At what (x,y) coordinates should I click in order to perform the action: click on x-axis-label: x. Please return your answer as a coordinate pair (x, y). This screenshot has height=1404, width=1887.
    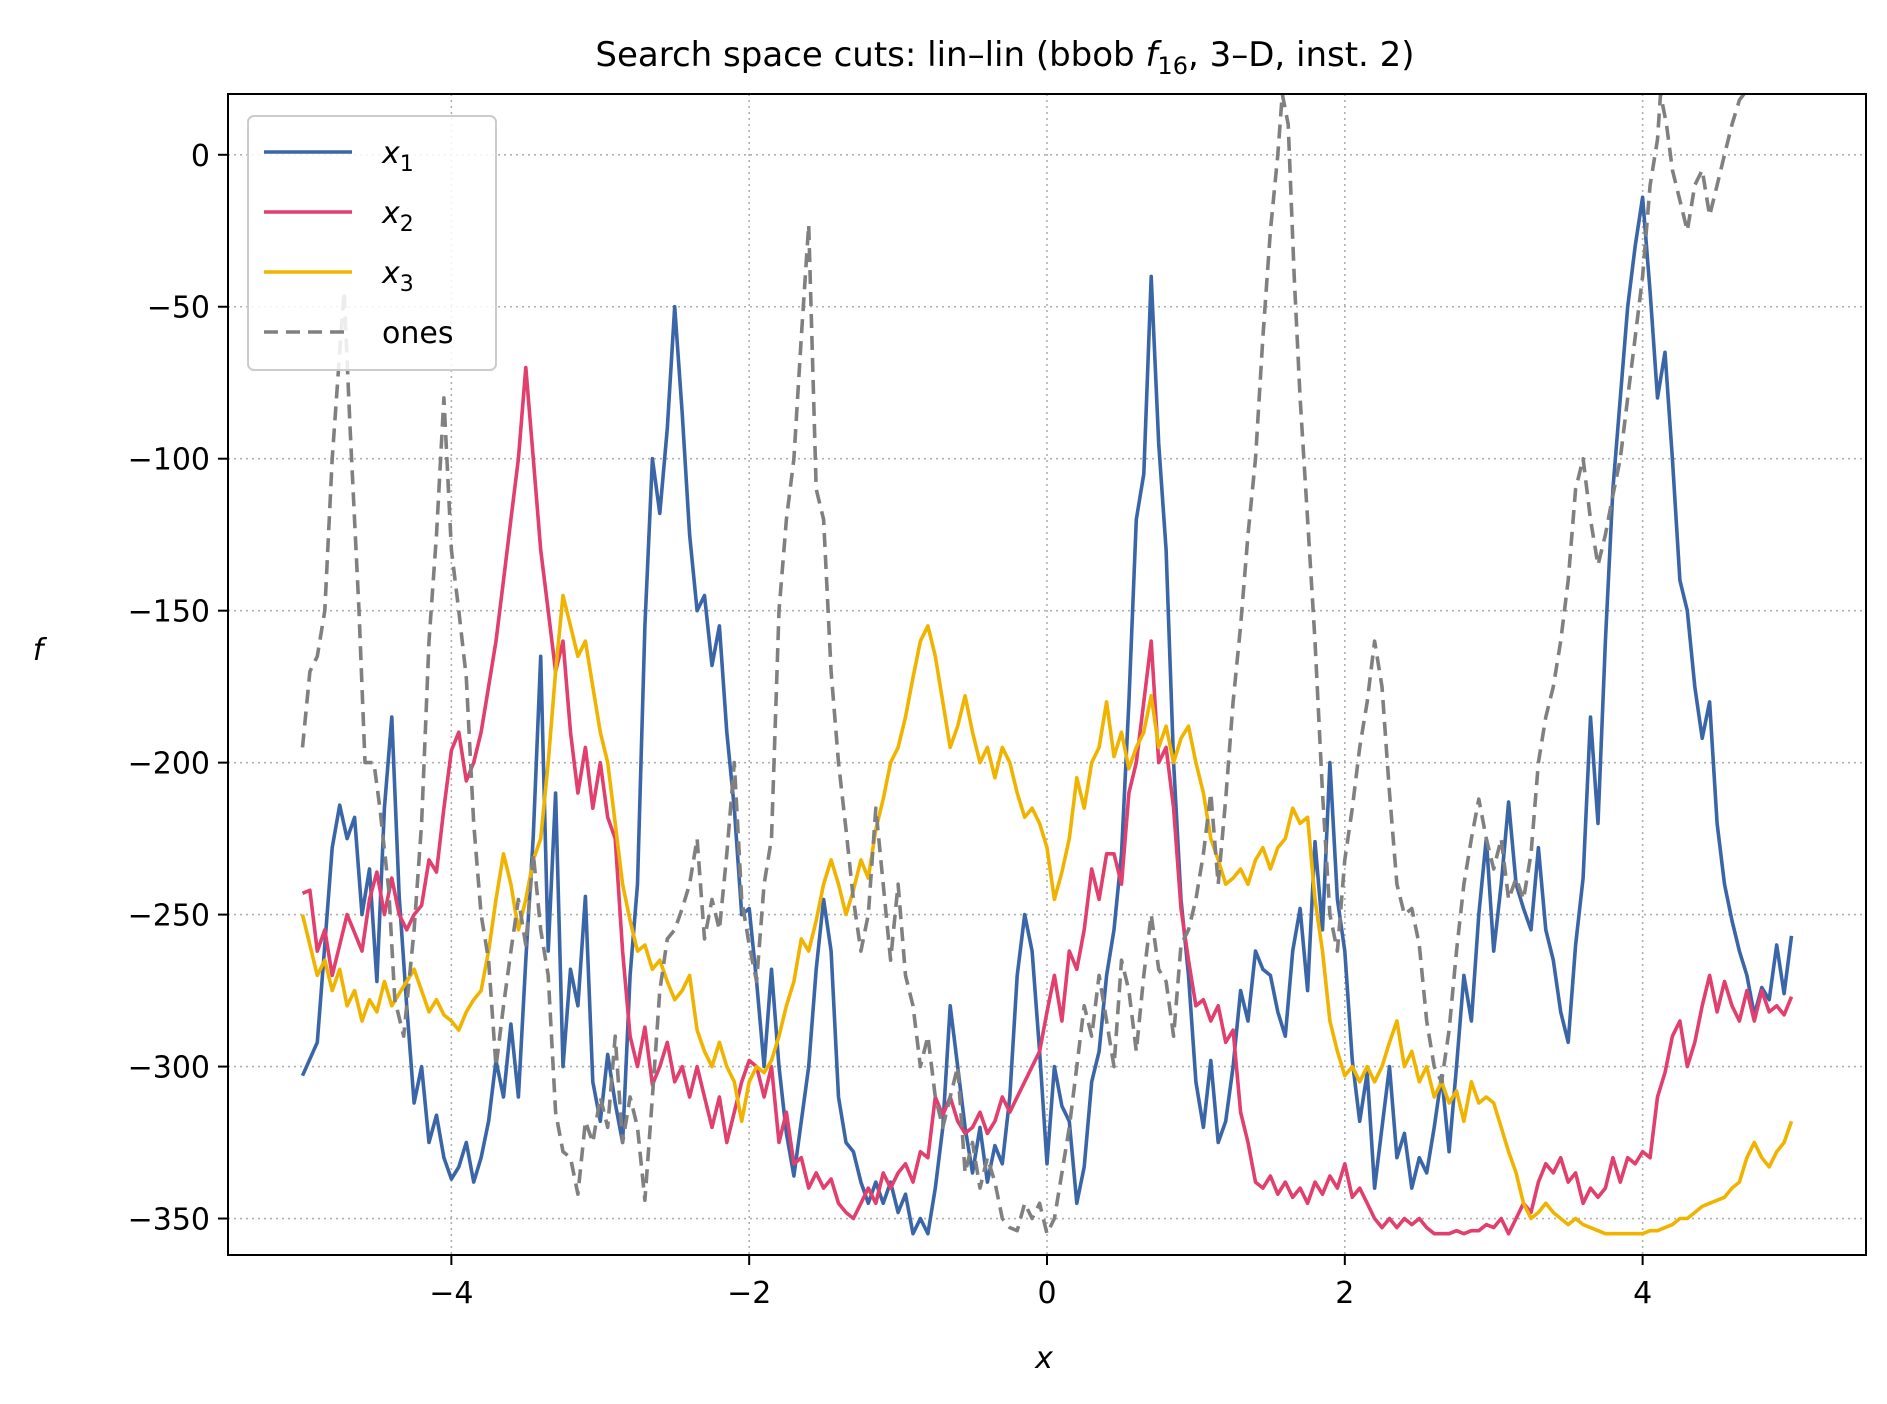
    Looking at the image, I should click on (1043, 1358).